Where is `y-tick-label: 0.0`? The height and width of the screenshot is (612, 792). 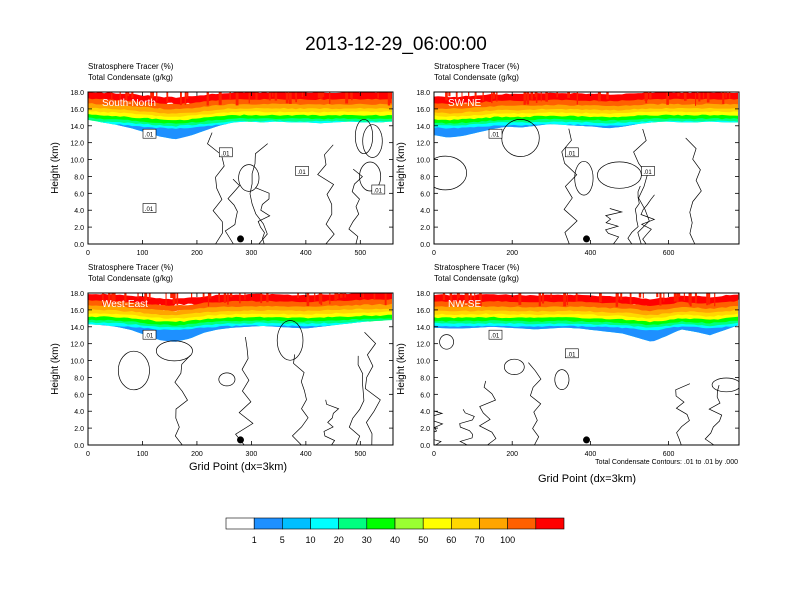 y-tick-label: 0.0 is located at coordinates (425, 446).